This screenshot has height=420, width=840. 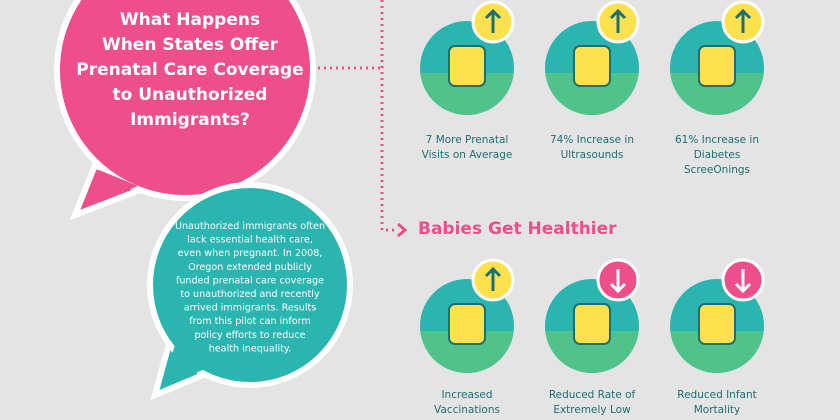 What do you see at coordinates (250, 267) in the screenshot?
I see `description-line: Oregon extended publicly` at bounding box center [250, 267].